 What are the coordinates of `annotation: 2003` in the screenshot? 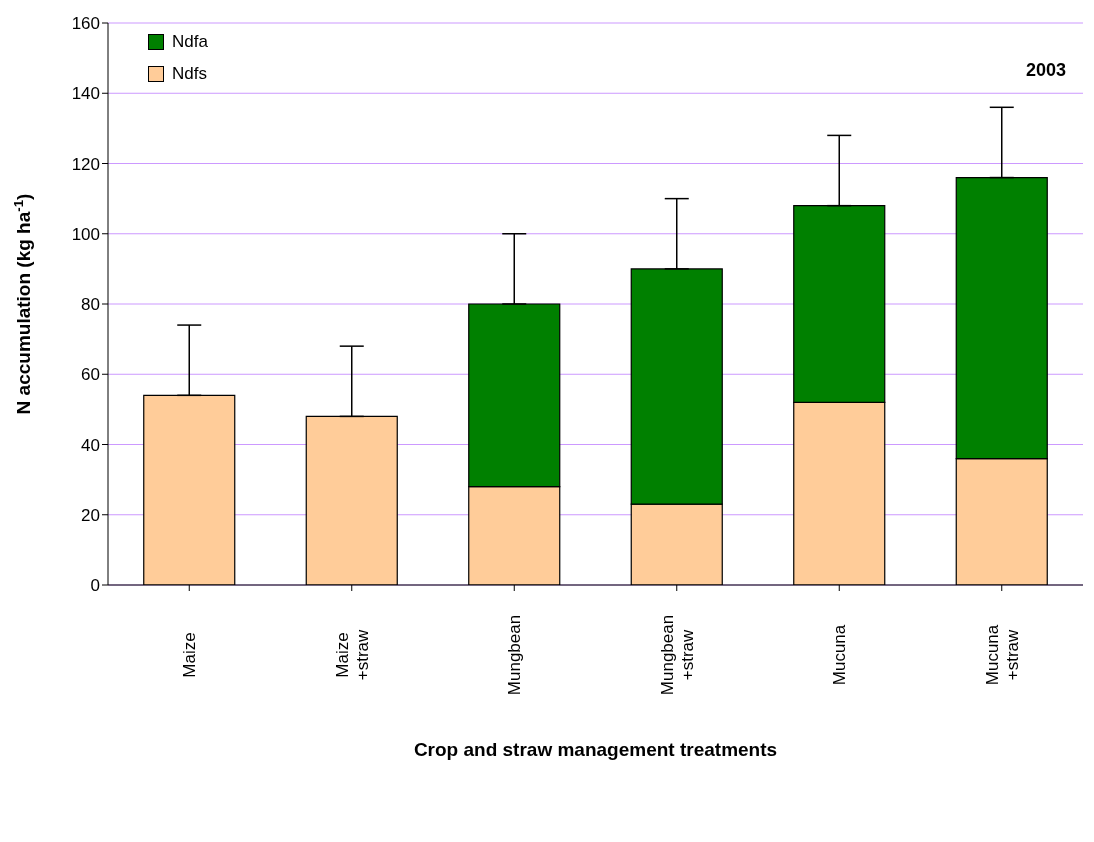 It's located at (1045, 70).